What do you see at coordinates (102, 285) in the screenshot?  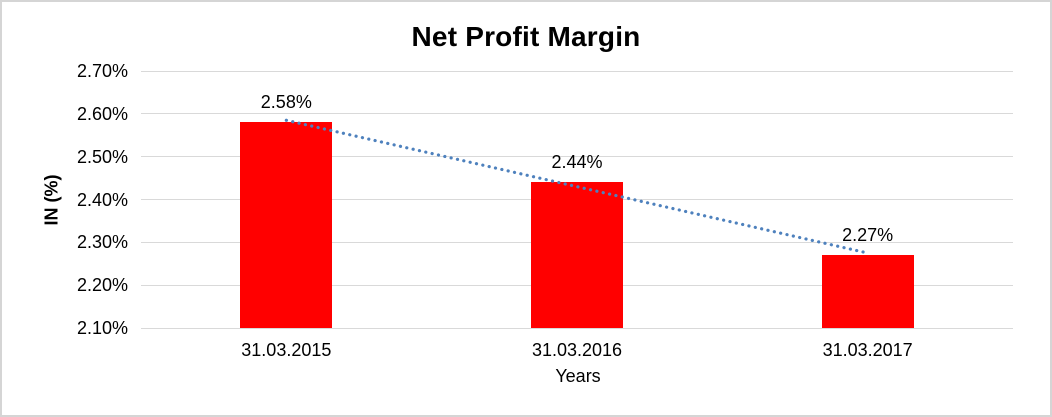 I see `y-tick-label: 2.20%` at bounding box center [102, 285].